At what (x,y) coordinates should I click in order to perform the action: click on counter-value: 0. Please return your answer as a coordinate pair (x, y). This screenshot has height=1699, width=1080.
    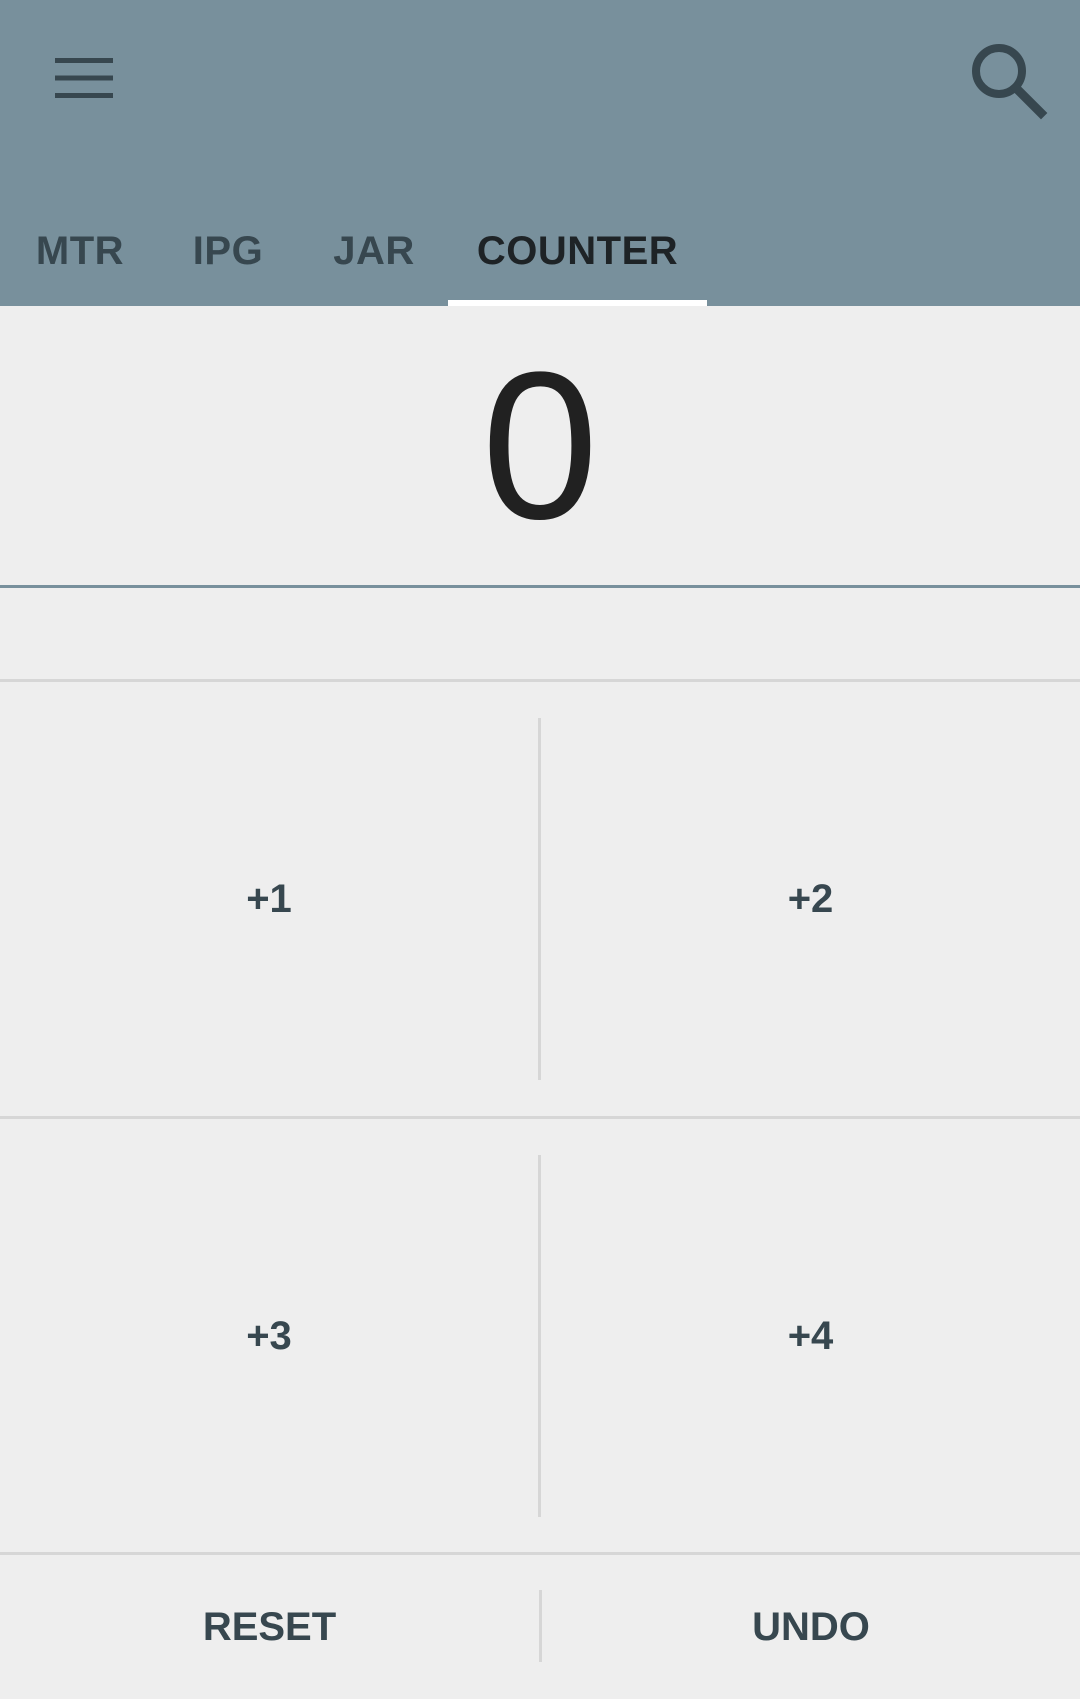
    Looking at the image, I should click on (540, 445).